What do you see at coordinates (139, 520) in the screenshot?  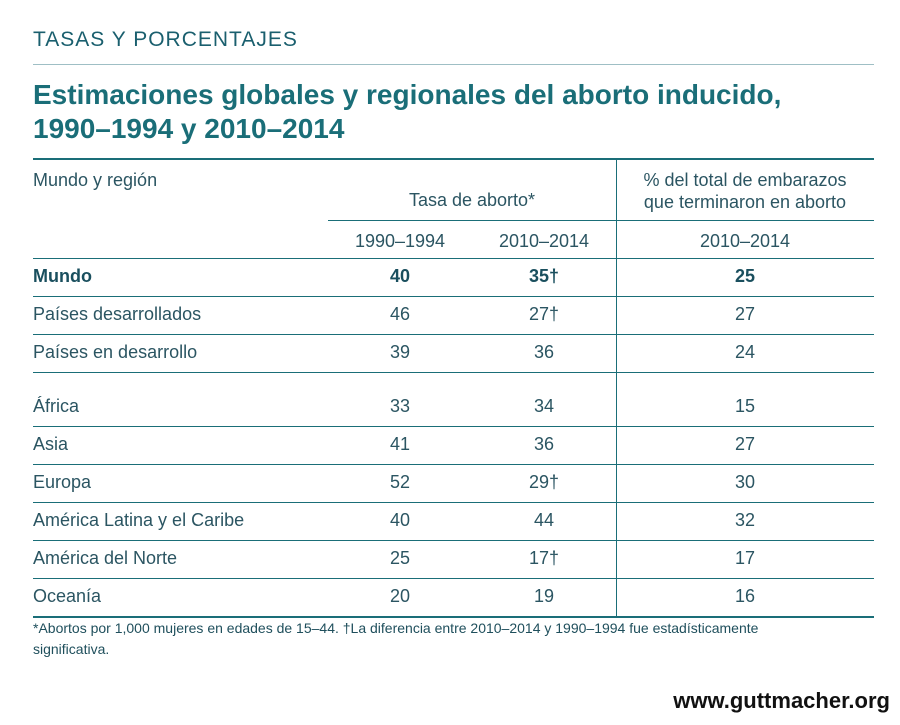 I see `row-region-name: América Latina y el Caribe` at bounding box center [139, 520].